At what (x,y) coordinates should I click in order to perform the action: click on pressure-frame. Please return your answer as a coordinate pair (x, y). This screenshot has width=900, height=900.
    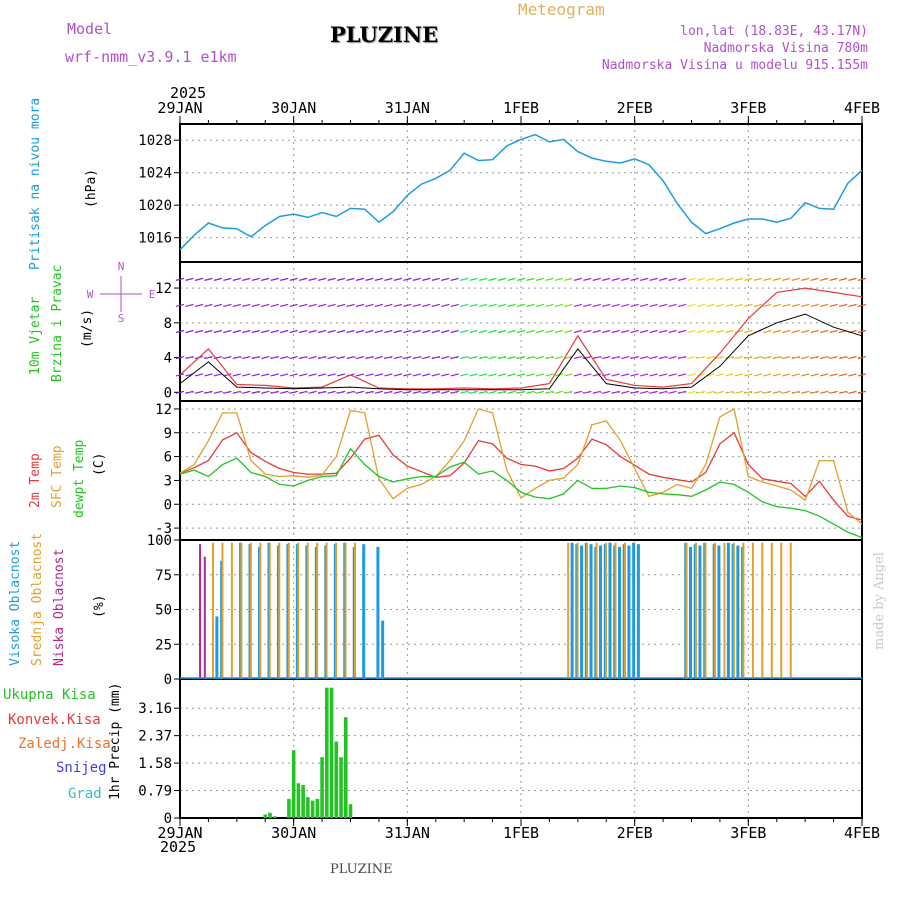
    Looking at the image, I should click on (521, 193).